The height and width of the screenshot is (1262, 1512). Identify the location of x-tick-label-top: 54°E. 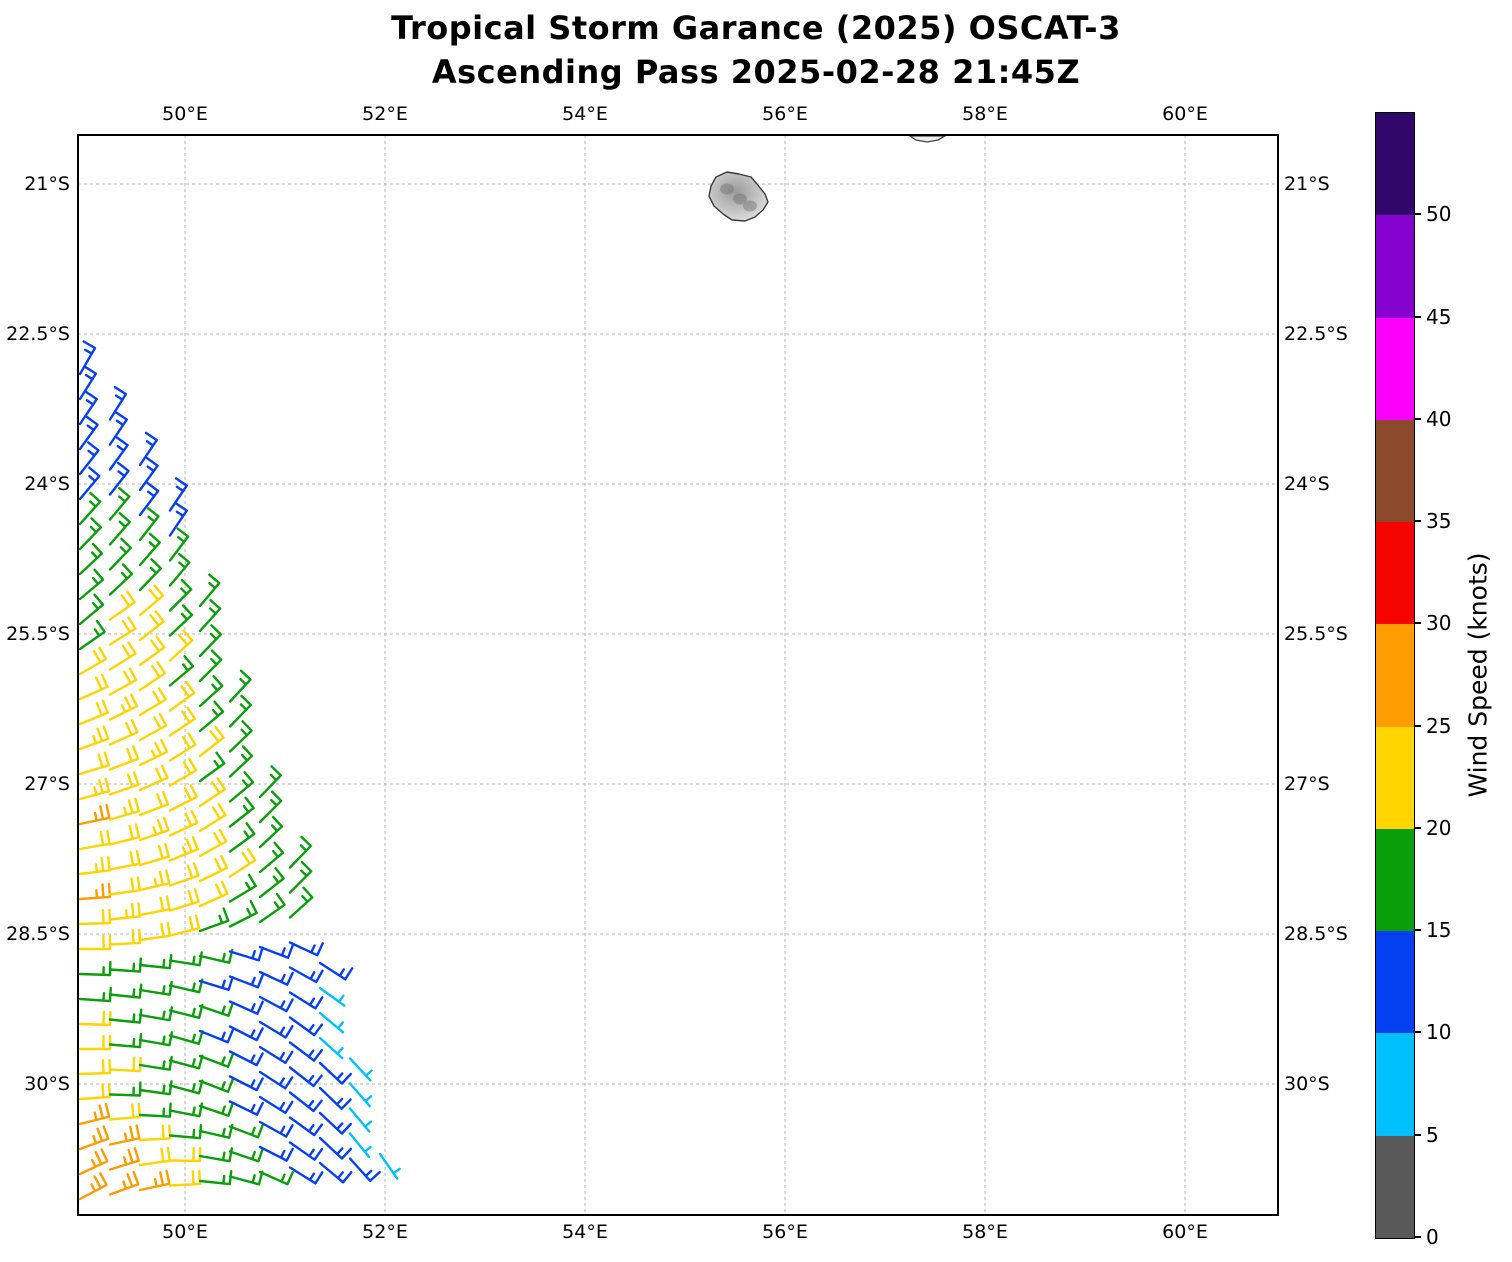
(585, 114).